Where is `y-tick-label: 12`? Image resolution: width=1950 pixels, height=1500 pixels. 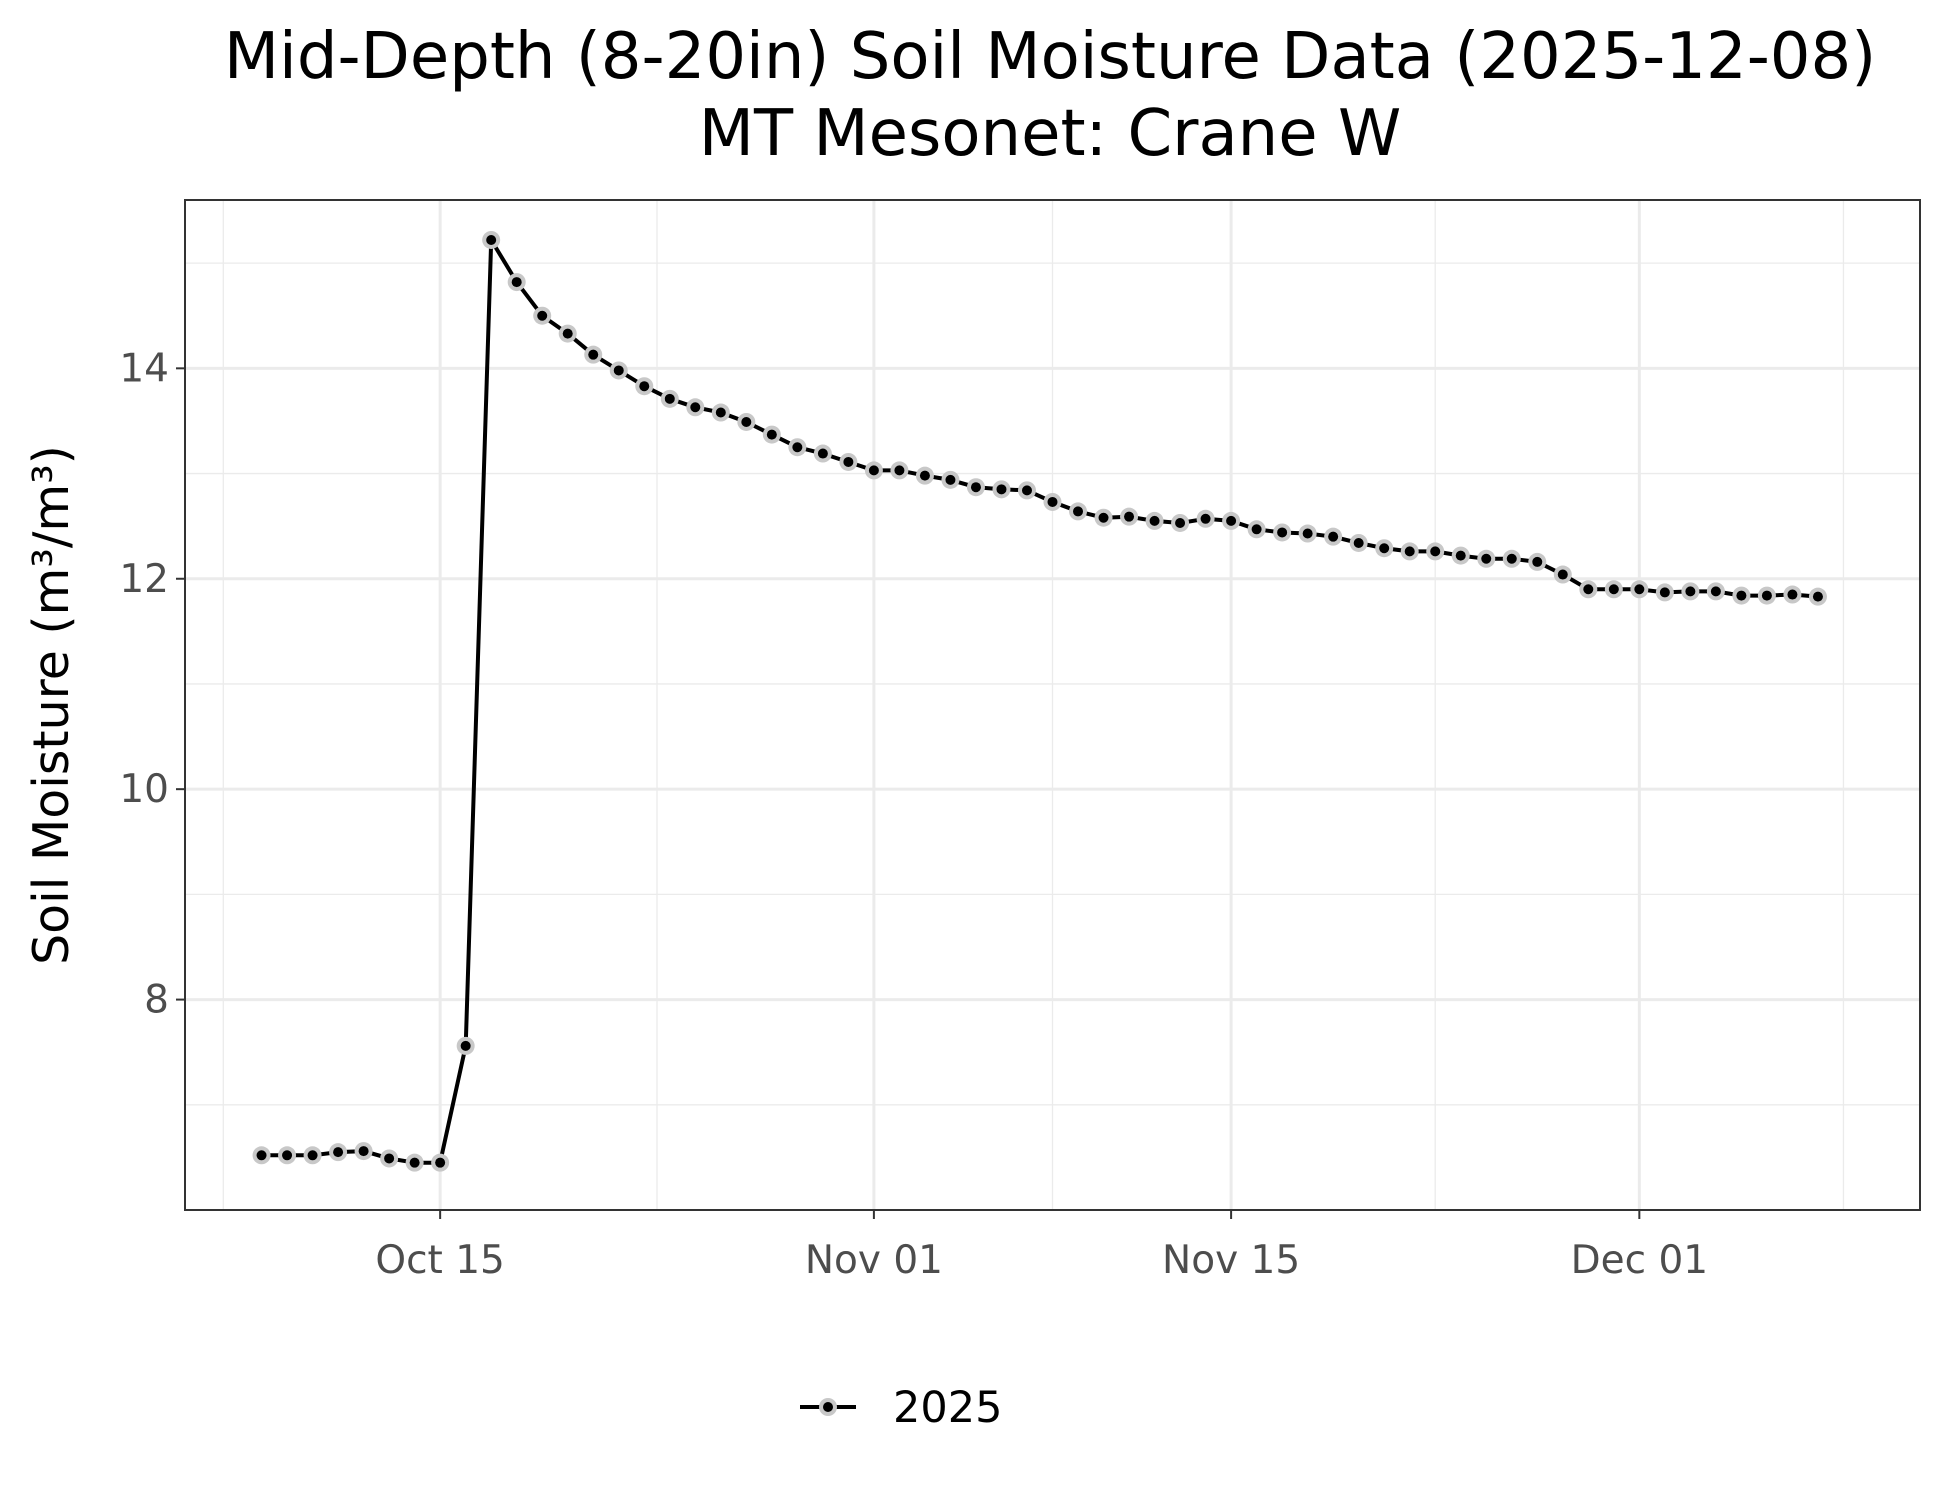
y-tick-label: 12 is located at coordinates (144, 579).